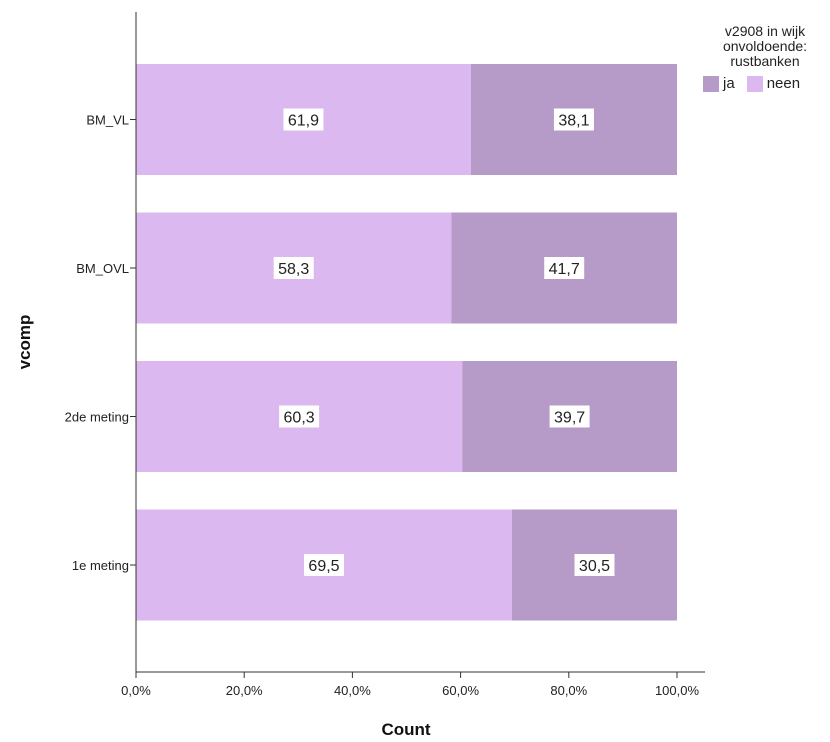  Describe the element at coordinates (100, 343) in the screenshot. I see `y-axis-ticks: BM_VL BM_OVL 2de meting 1e meting` at that location.